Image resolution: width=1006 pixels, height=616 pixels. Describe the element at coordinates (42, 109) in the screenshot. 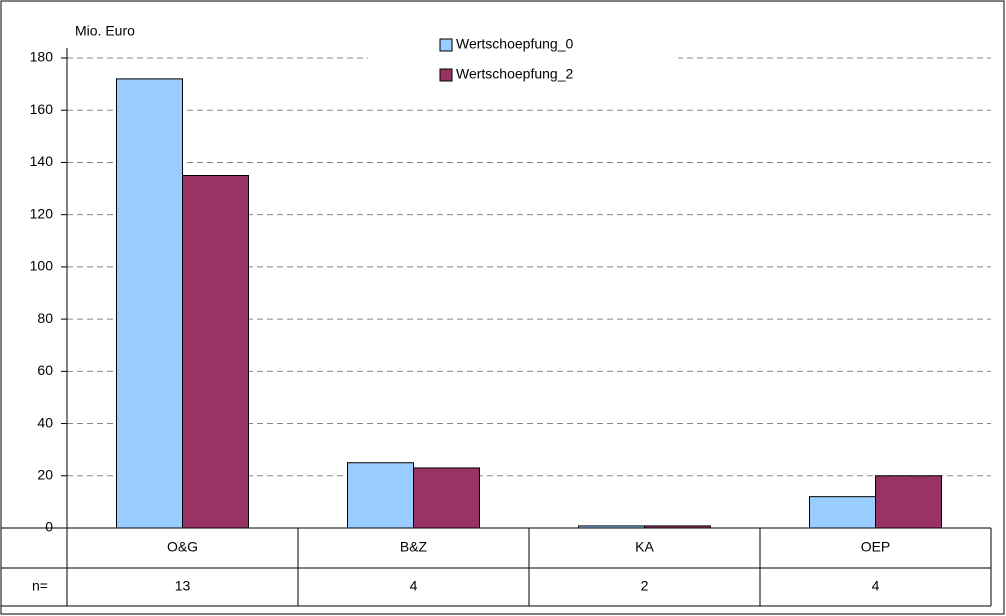

I see `y-tick-label: 160` at that location.